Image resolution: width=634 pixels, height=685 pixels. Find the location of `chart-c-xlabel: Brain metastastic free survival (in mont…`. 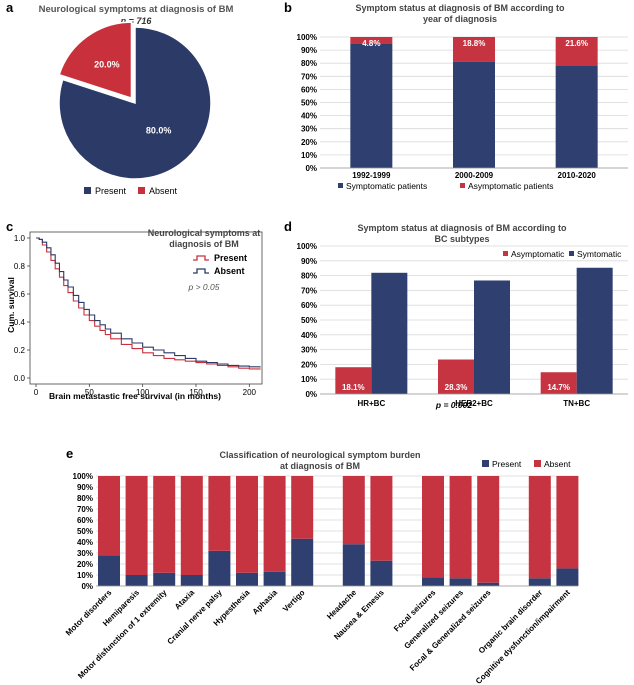

chart-c-xlabel: Brain metastastic free survival (in mont… is located at coordinates (135, 396).